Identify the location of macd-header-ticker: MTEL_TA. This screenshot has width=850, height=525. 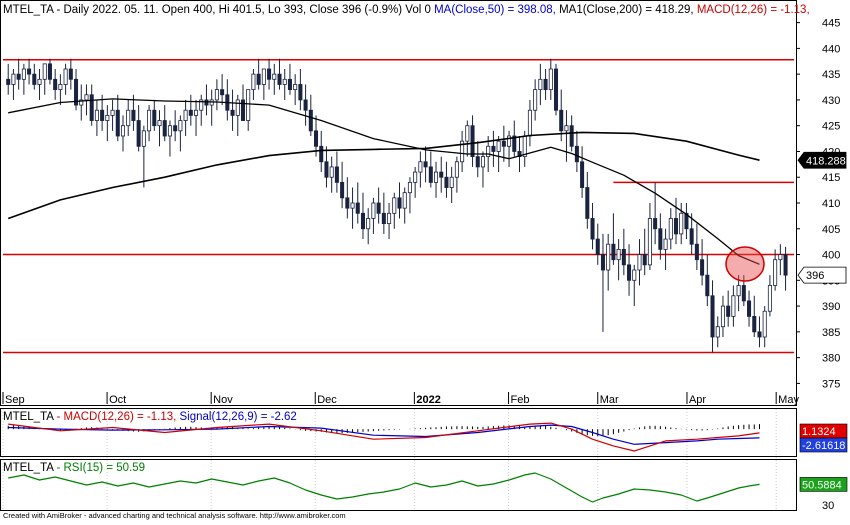
(28, 417).